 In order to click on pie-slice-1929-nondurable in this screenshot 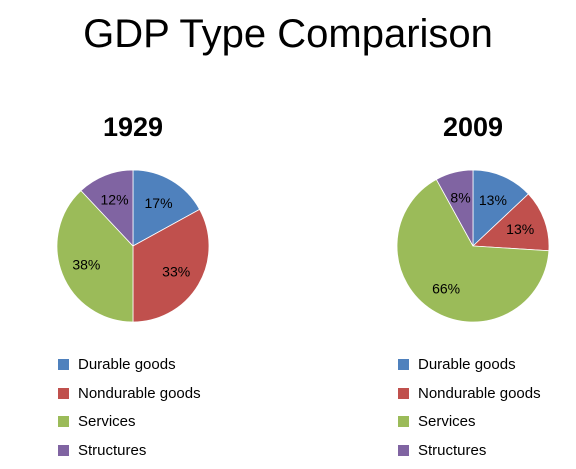, I will do `click(171, 265)`.